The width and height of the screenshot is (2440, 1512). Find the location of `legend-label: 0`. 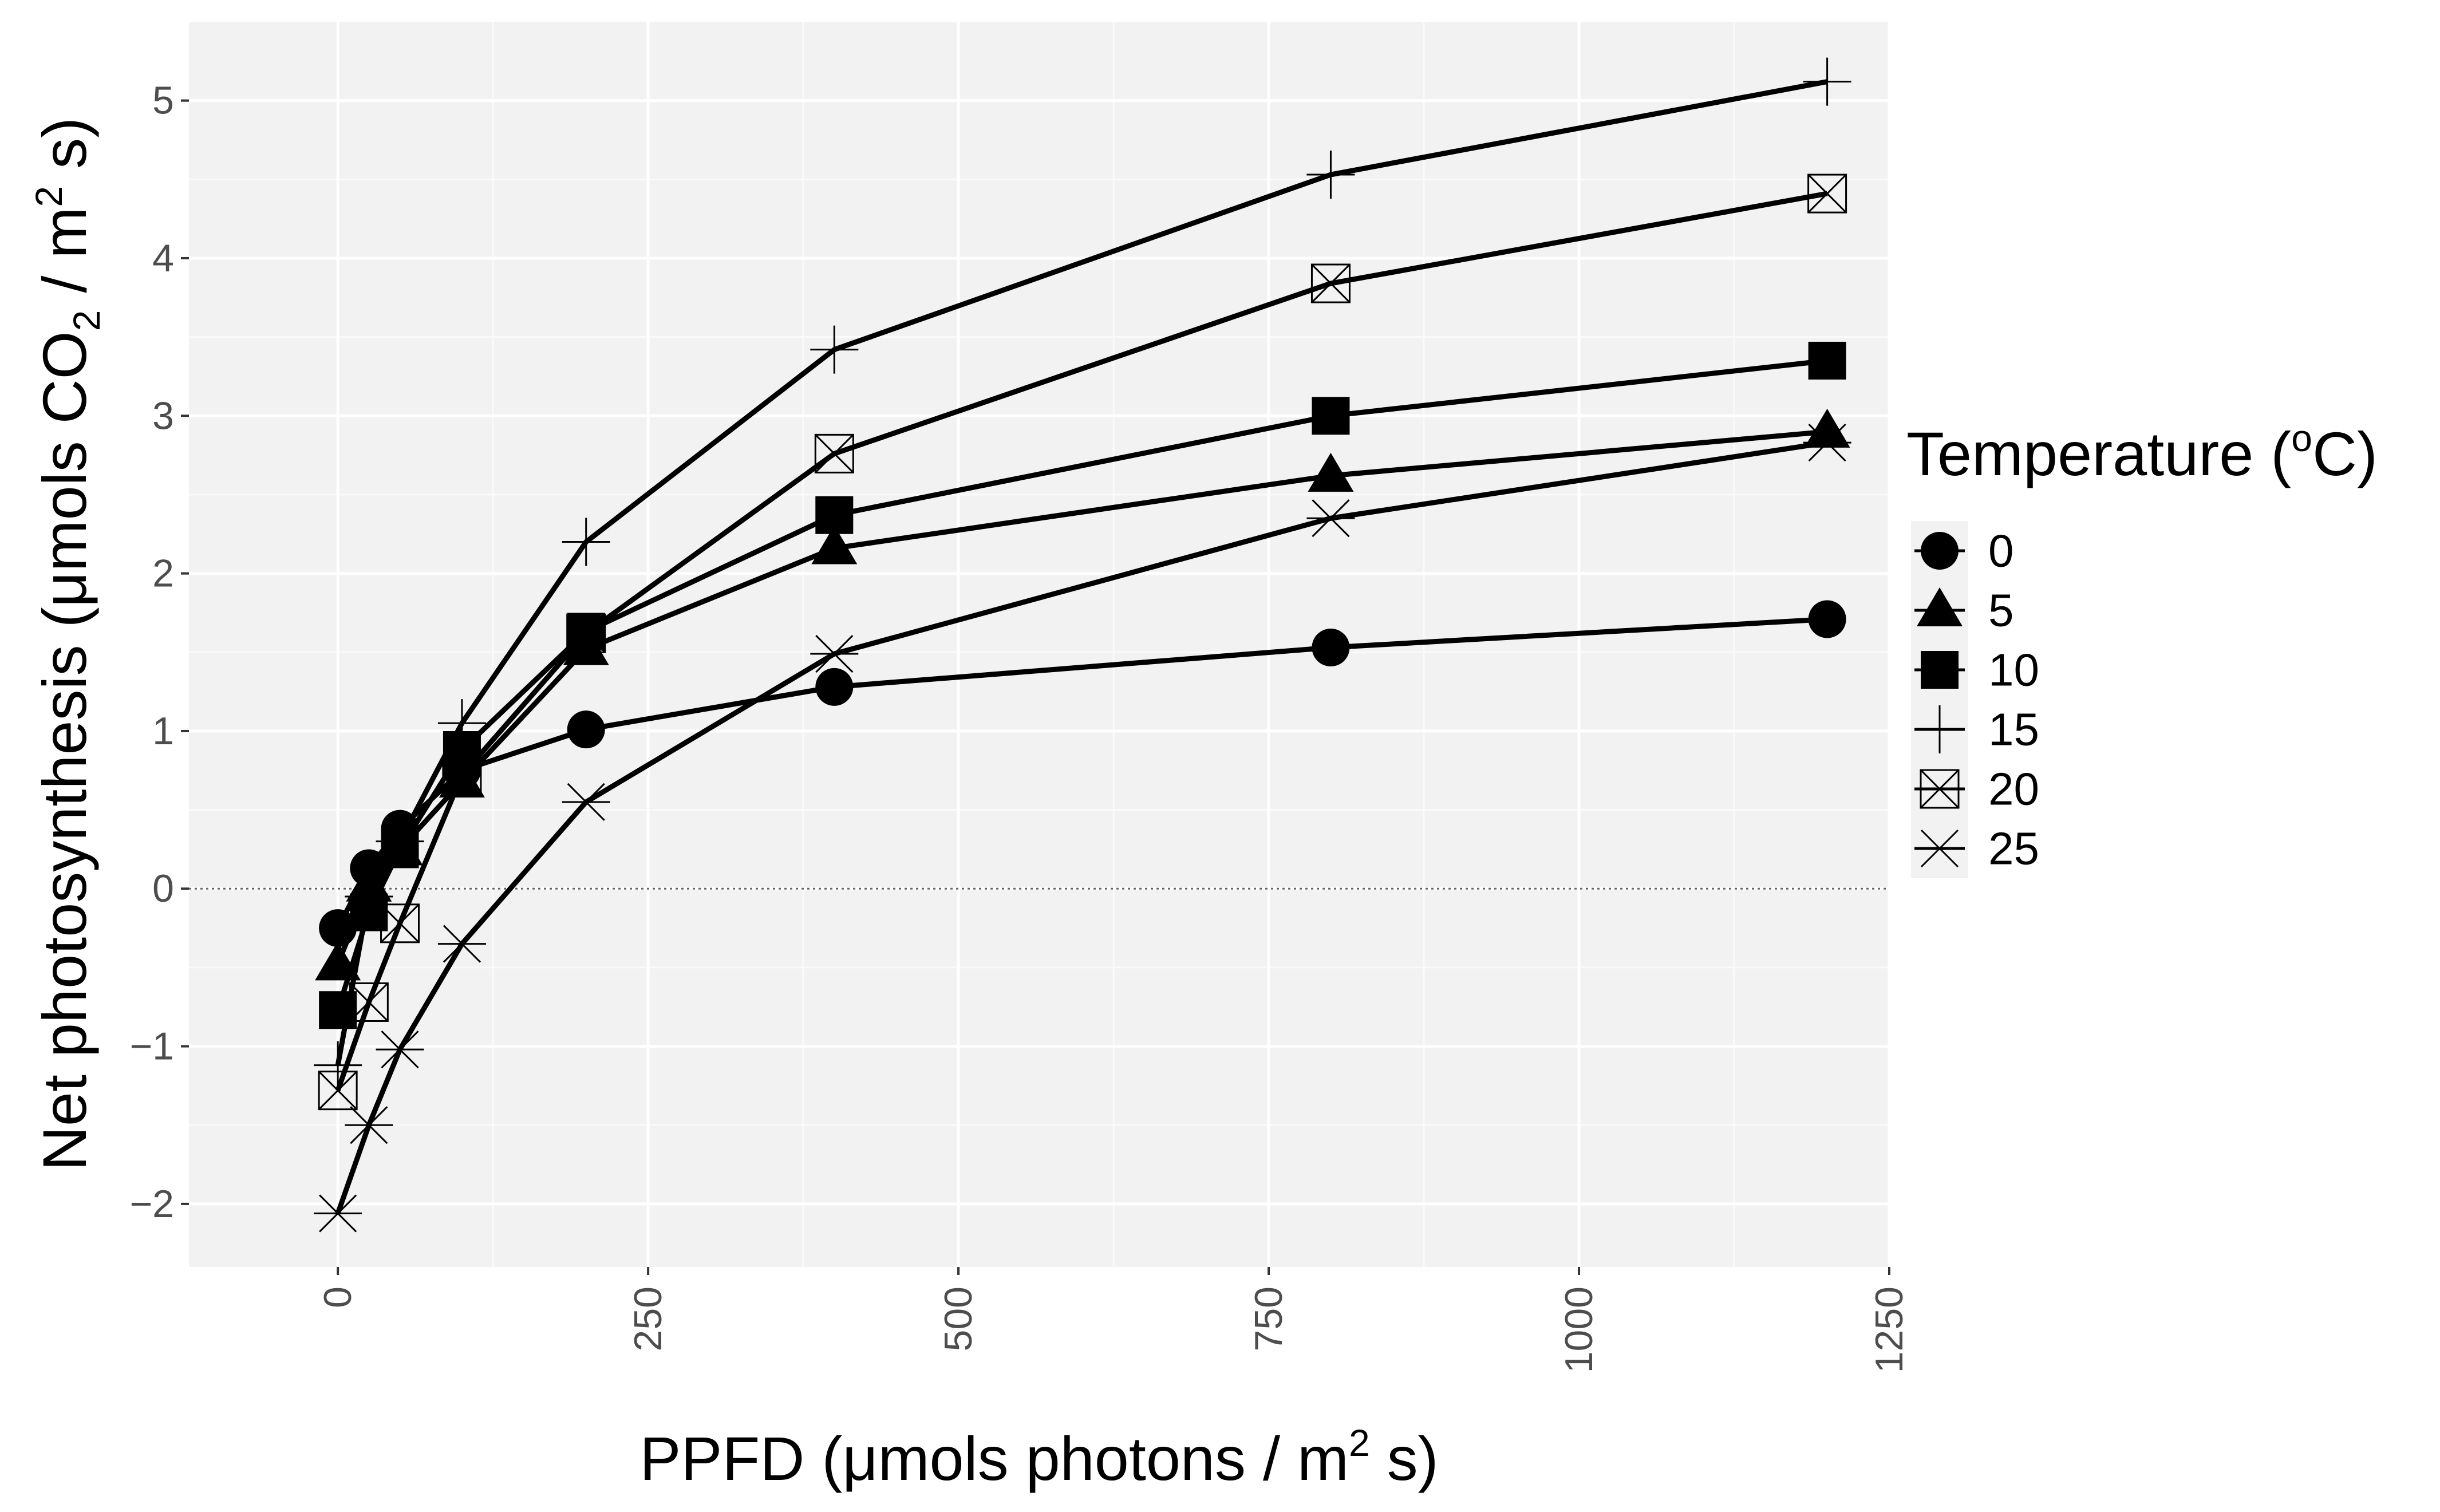

legend-label: 0 is located at coordinates (2001, 551).